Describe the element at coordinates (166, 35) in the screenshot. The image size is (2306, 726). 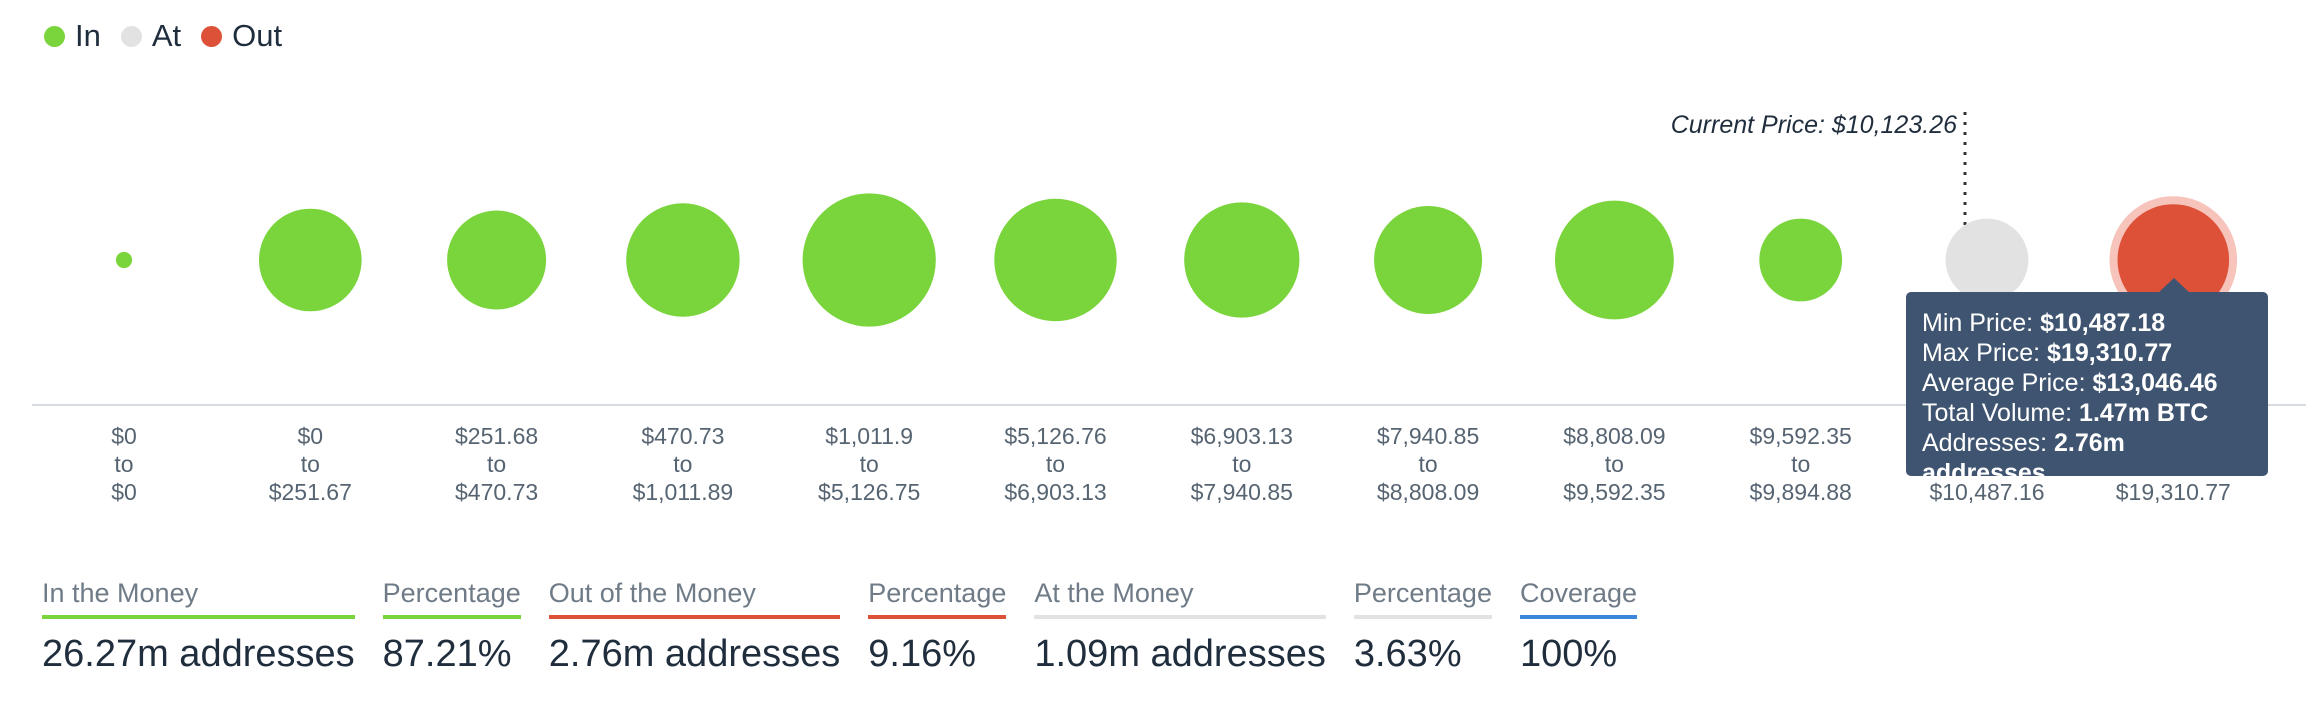
I see `legend-at-label: At` at that location.